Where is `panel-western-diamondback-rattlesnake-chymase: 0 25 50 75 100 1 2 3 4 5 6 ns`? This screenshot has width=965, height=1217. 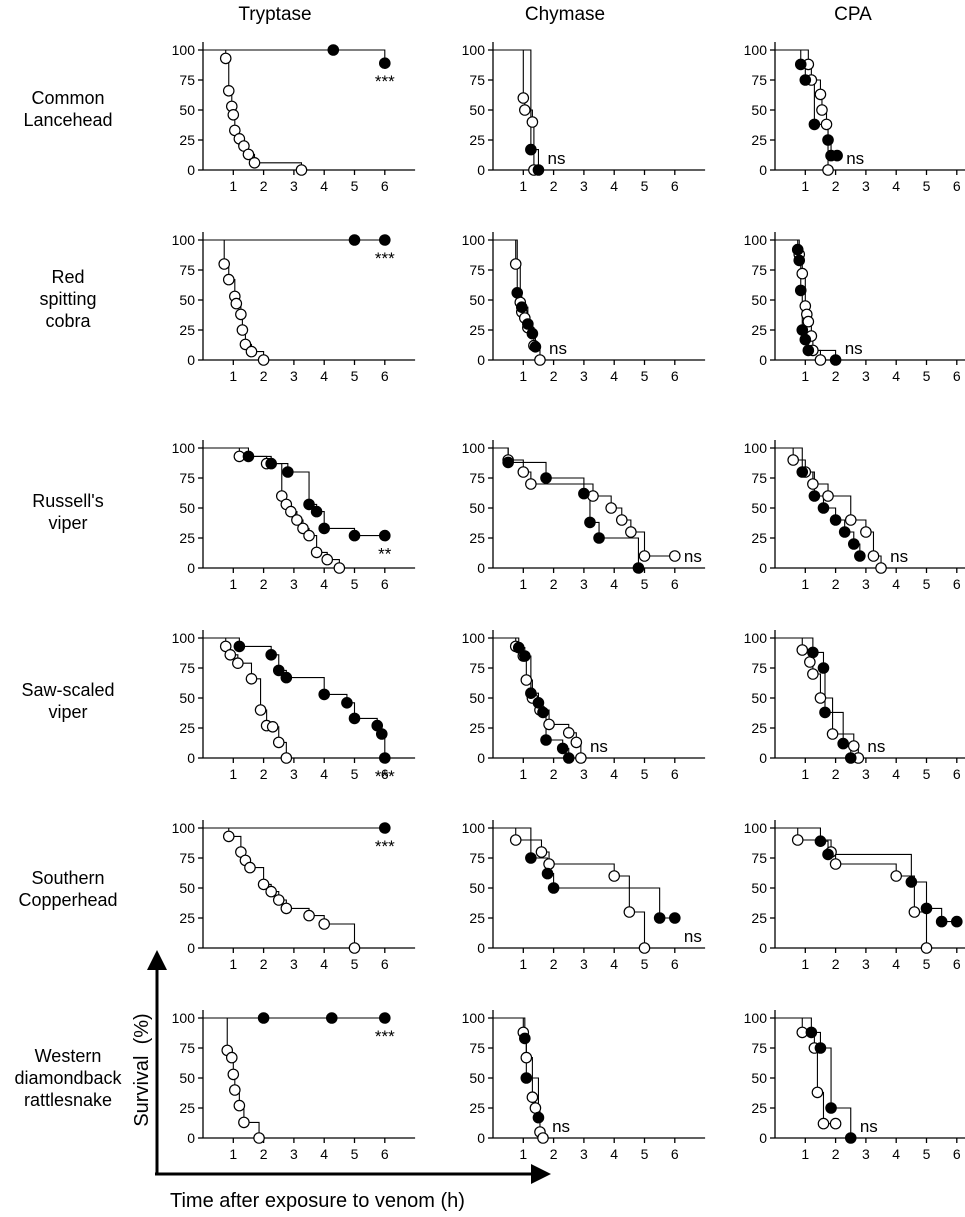 panel-western-diamondback-rattlesnake-chymase: 0 25 50 75 100 1 2 3 4 5 6 ns is located at coordinates (584, 1086).